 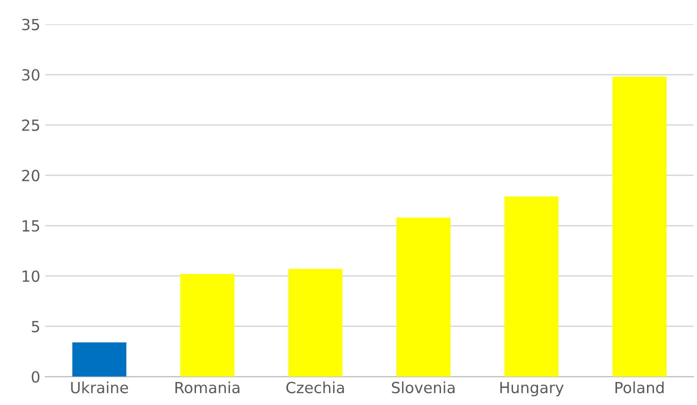 I want to click on x-tick-label: Poland, so click(x=640, y=388).